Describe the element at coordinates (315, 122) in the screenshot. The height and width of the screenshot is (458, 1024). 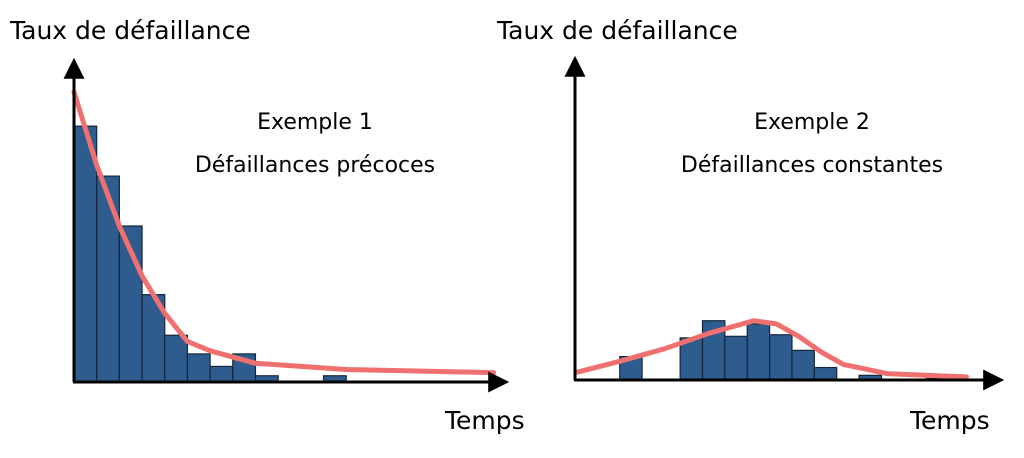
I see `annotation: Exemple 1` at that location.